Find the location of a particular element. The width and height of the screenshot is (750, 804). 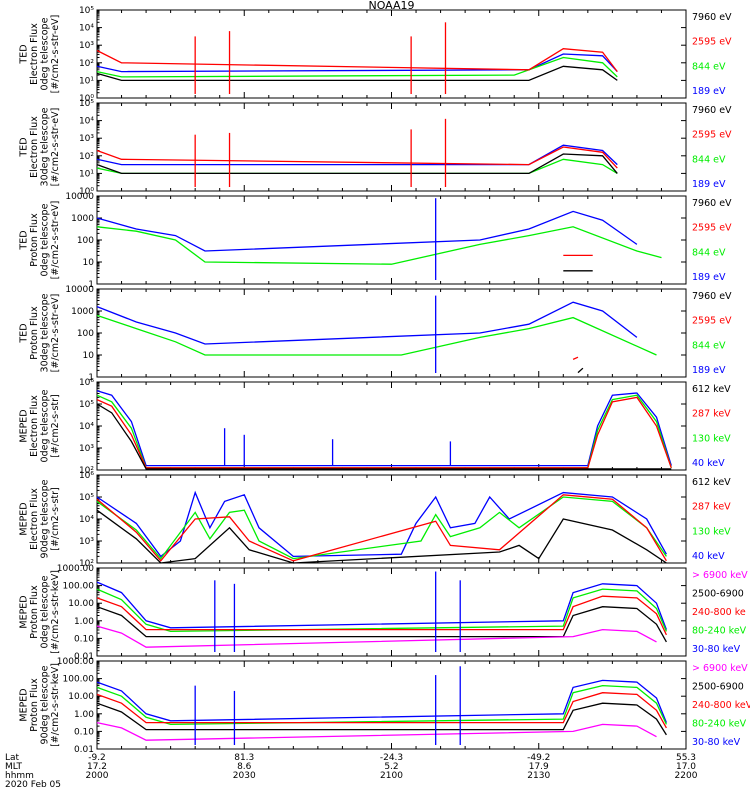

panel-4-ytick-label: 100 is located at coordinates (85, 334).